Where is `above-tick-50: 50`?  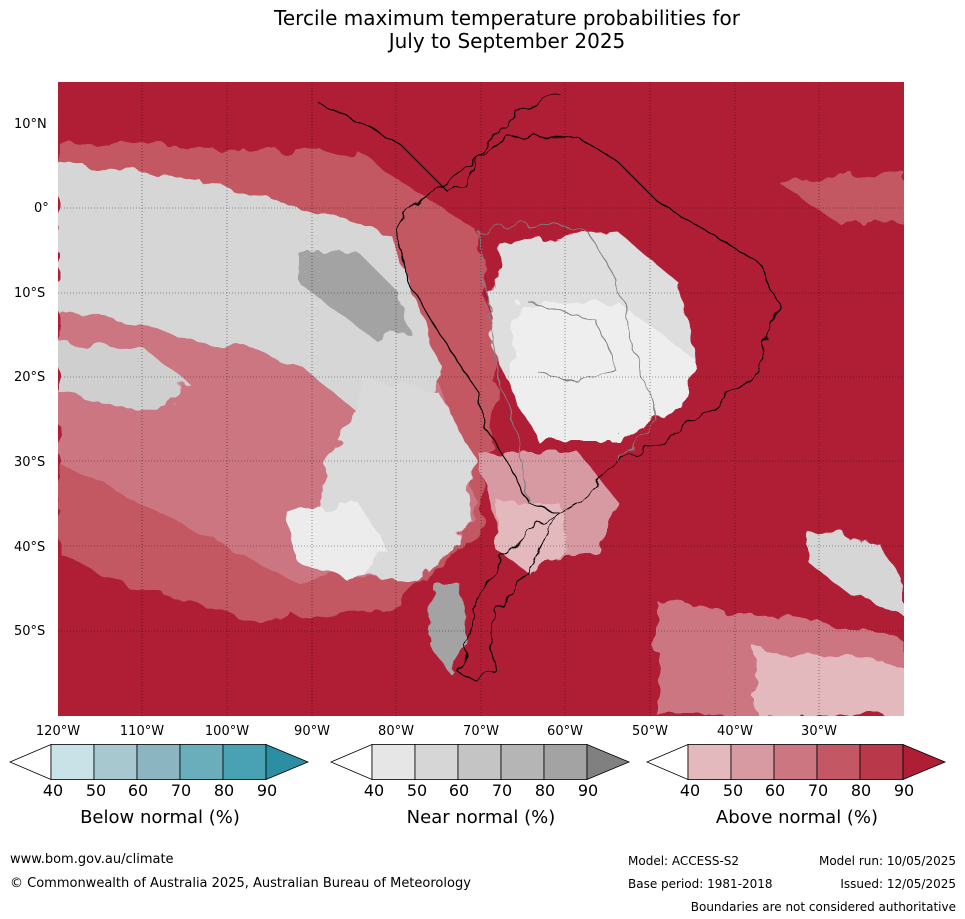
above-tick-50: 50 is located at coordinates (733, 790).